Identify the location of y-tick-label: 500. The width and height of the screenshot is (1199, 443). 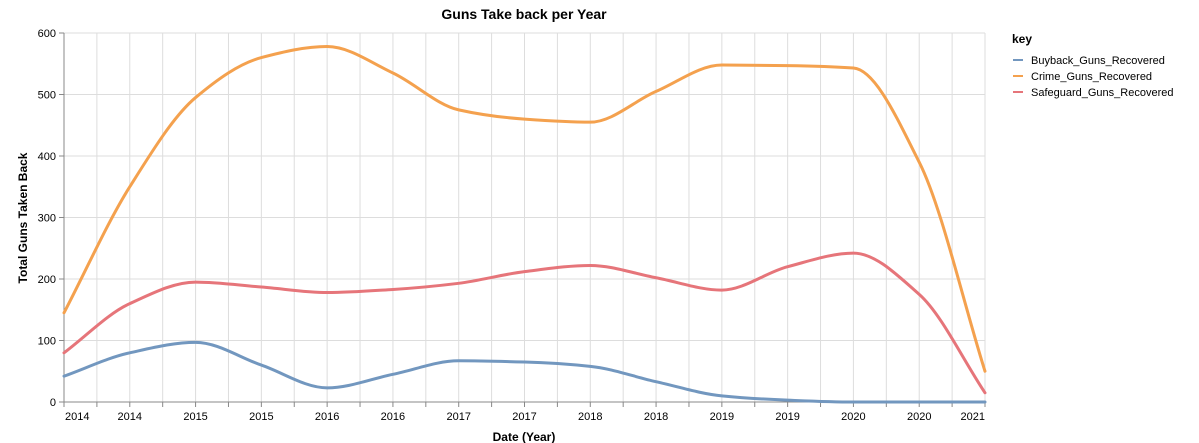
(47, 96).